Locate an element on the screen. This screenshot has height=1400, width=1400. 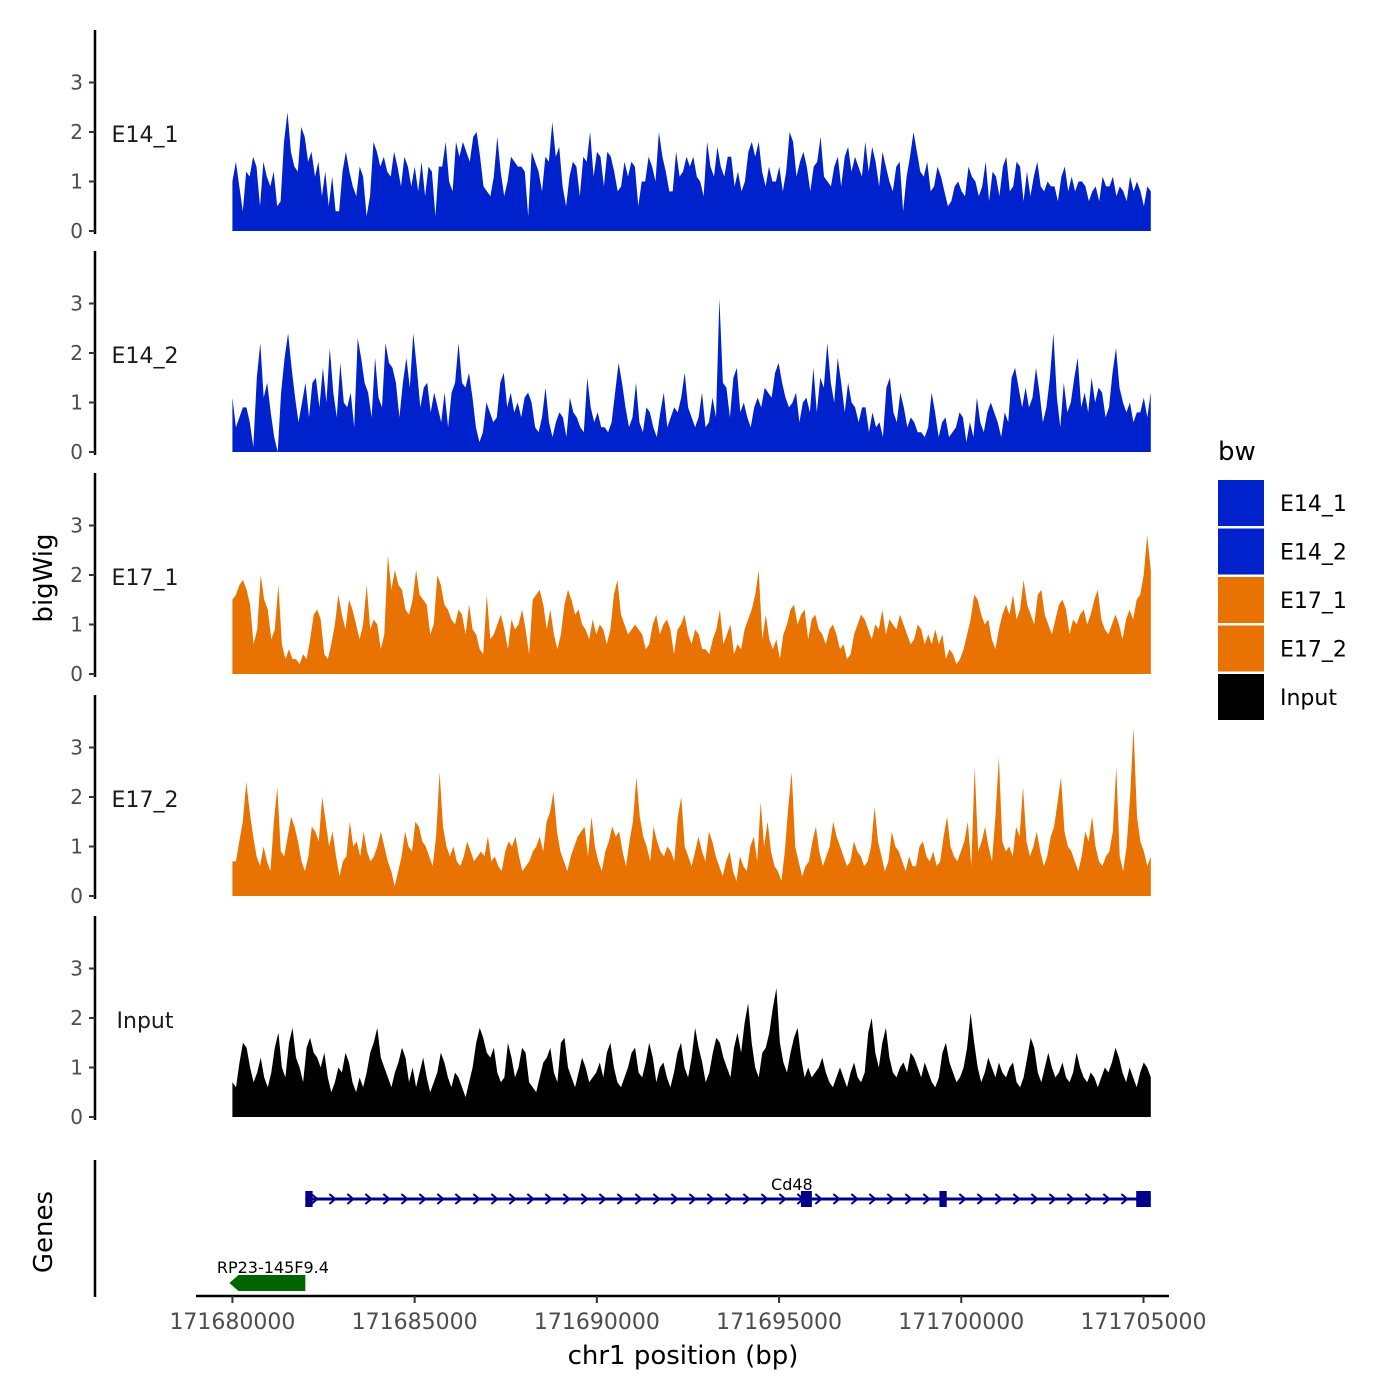
track-label: E17_2 is located at coordinates (145, 800).